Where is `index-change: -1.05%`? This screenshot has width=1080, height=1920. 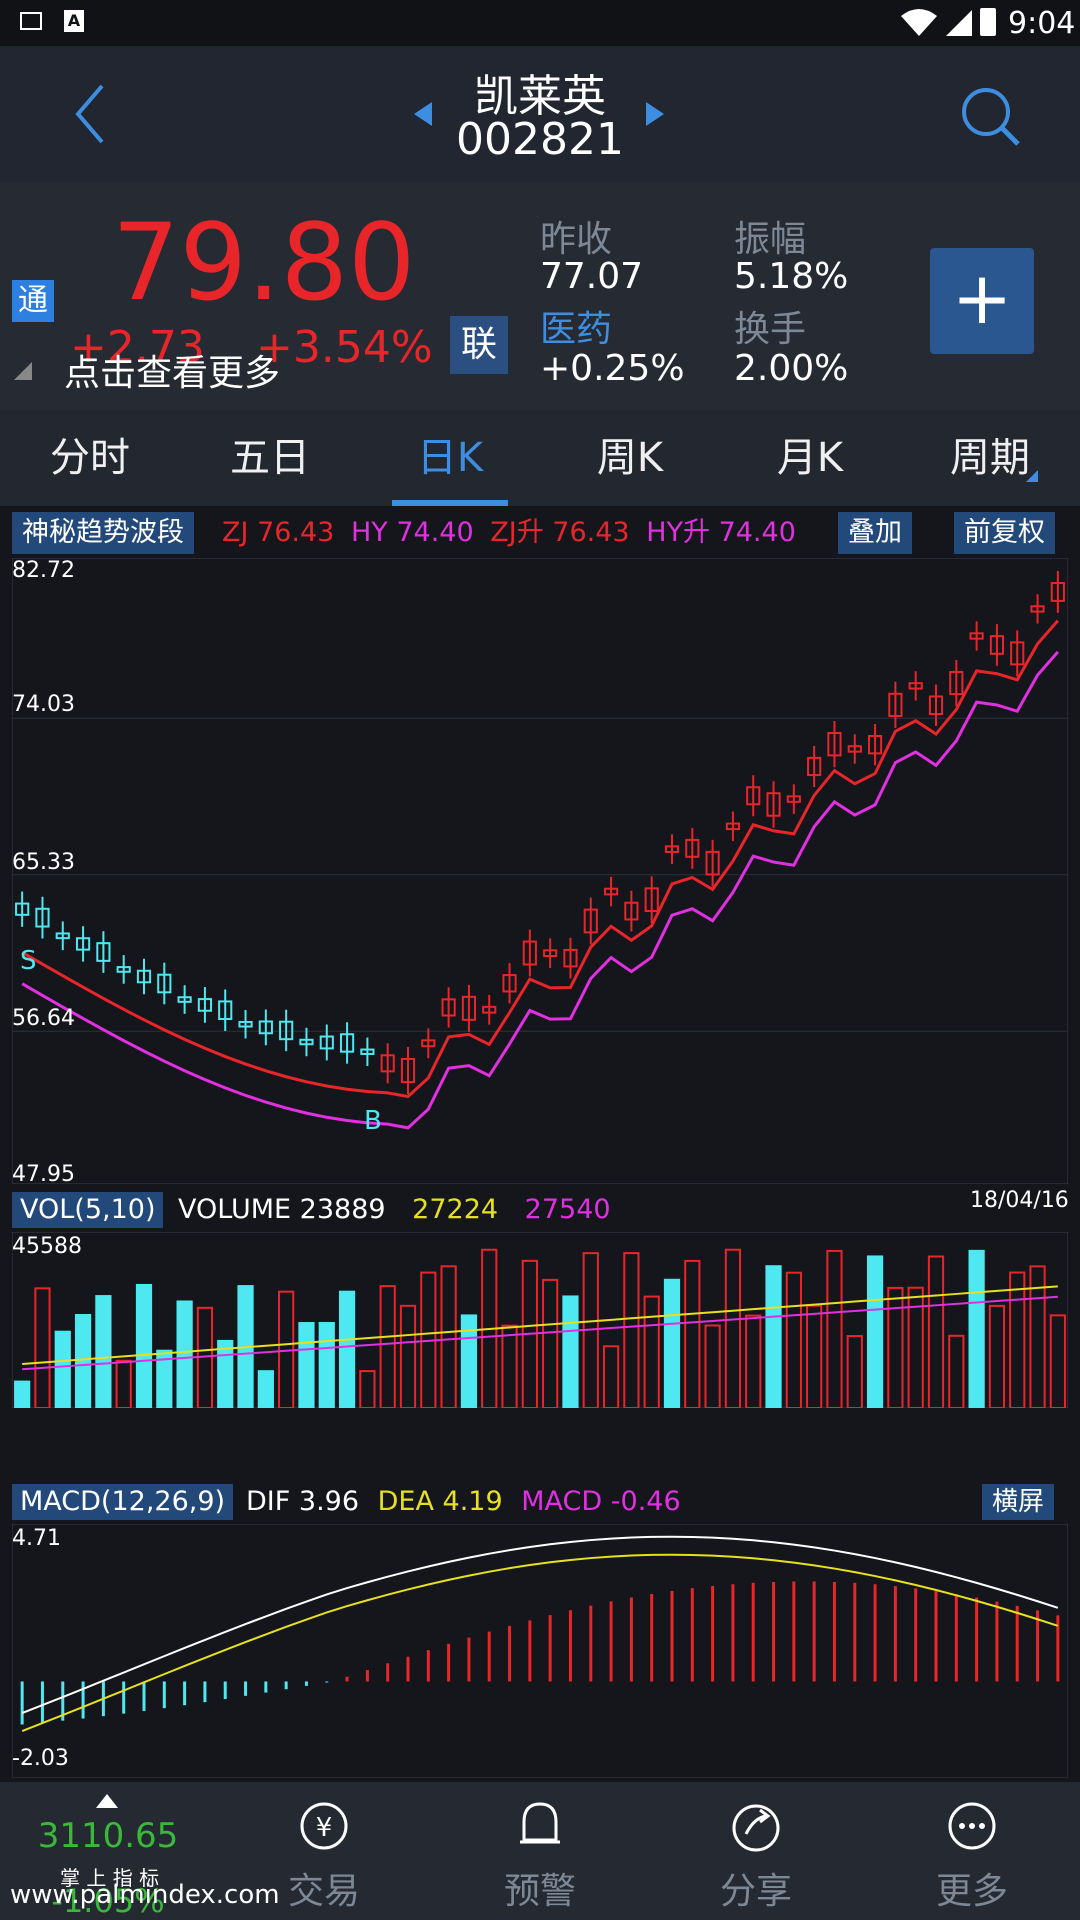 index-change: -1.05% is located at coordinates (108, 1901).